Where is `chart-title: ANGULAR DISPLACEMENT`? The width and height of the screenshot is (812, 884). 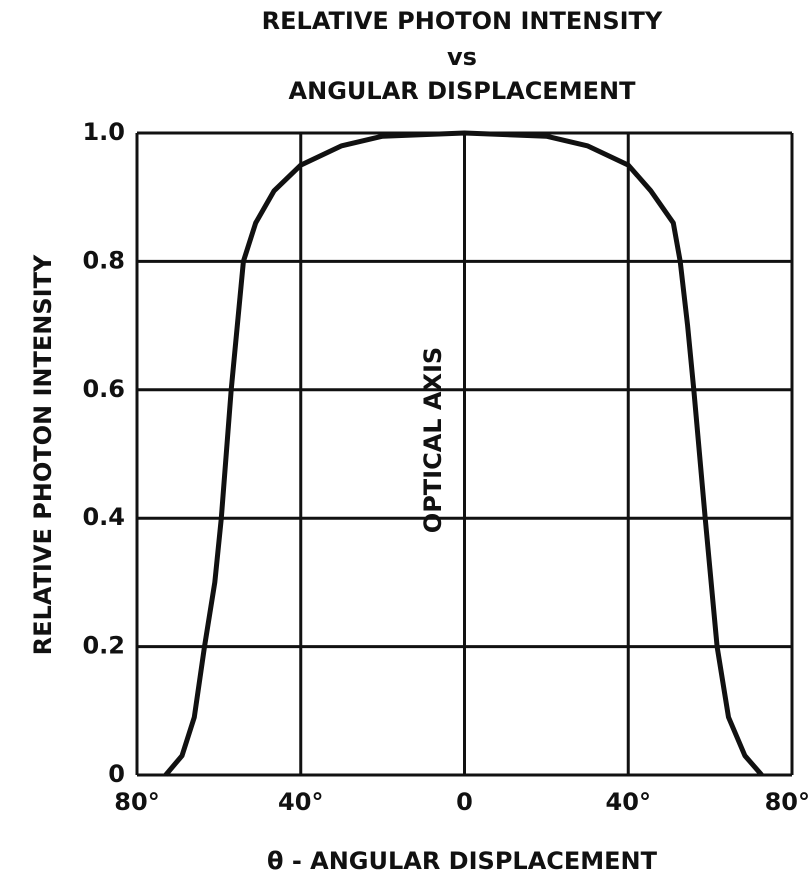
chart-title: ANGULAR DISPLACEMENT is located at coordinates (463, 91).